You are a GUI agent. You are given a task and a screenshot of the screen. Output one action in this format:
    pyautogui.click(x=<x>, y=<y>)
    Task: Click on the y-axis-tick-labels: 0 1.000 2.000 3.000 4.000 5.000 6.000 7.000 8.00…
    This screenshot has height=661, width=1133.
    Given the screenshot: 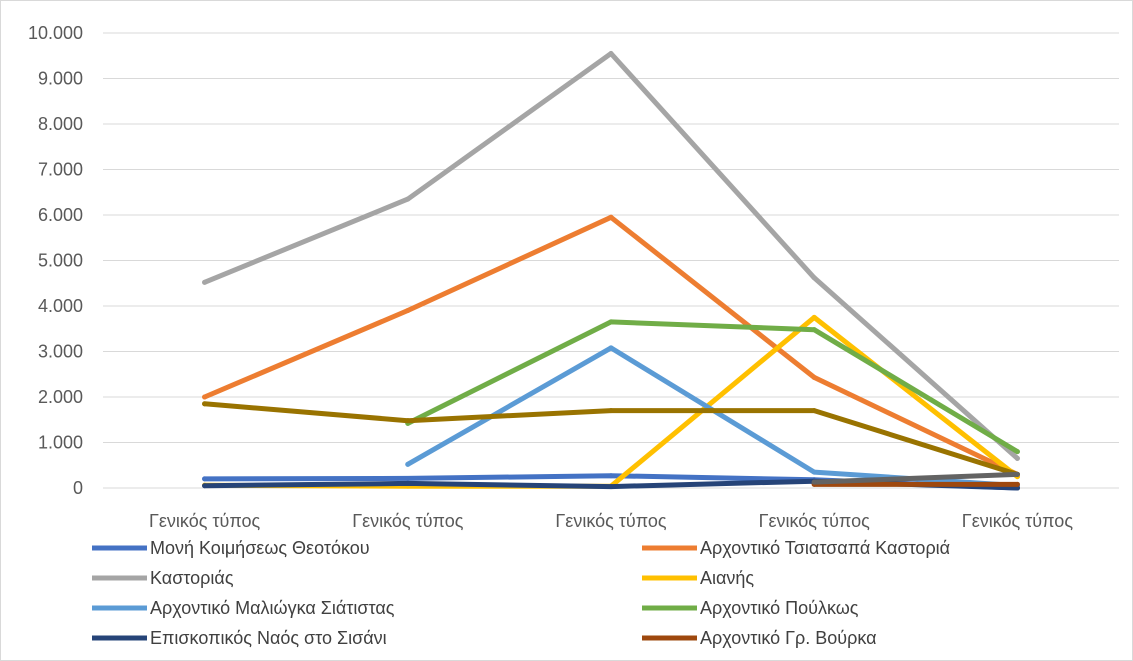 What is the action you would take?
    pyautogui.click(x=55, y=260)
    